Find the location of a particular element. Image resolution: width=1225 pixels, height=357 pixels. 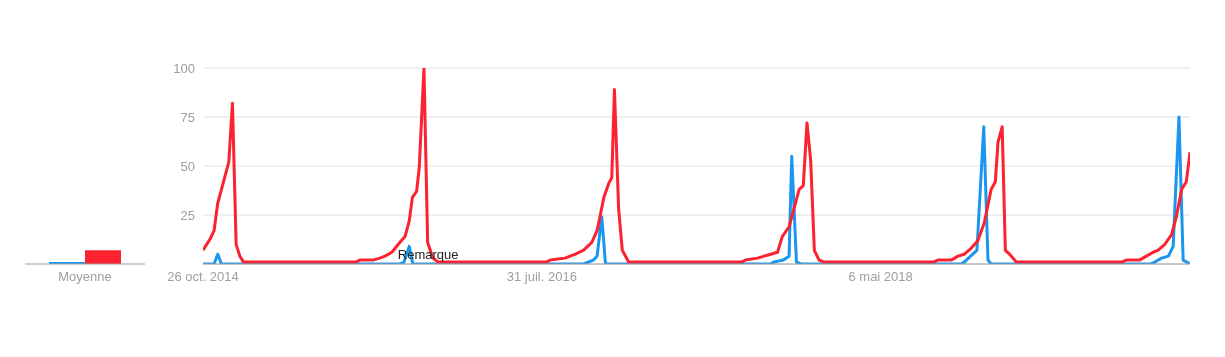

x-tick-label: Moyenne is located at coordinates (85, 277).